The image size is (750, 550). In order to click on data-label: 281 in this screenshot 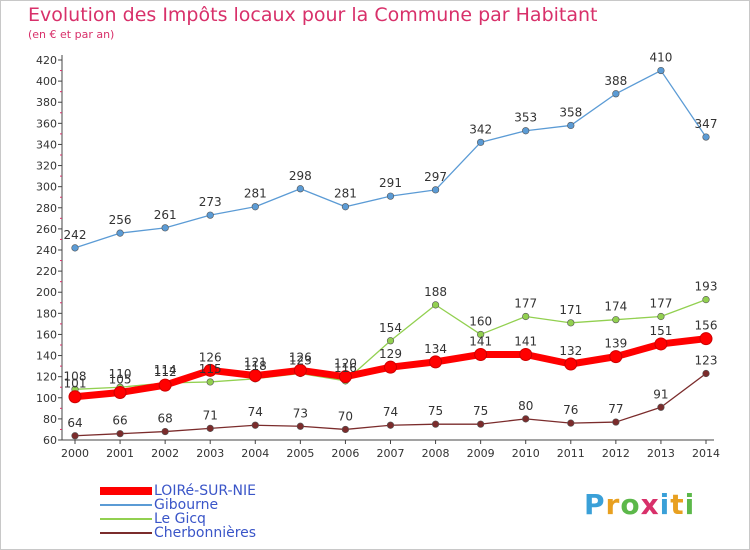, I will do `click(255, 194)`.